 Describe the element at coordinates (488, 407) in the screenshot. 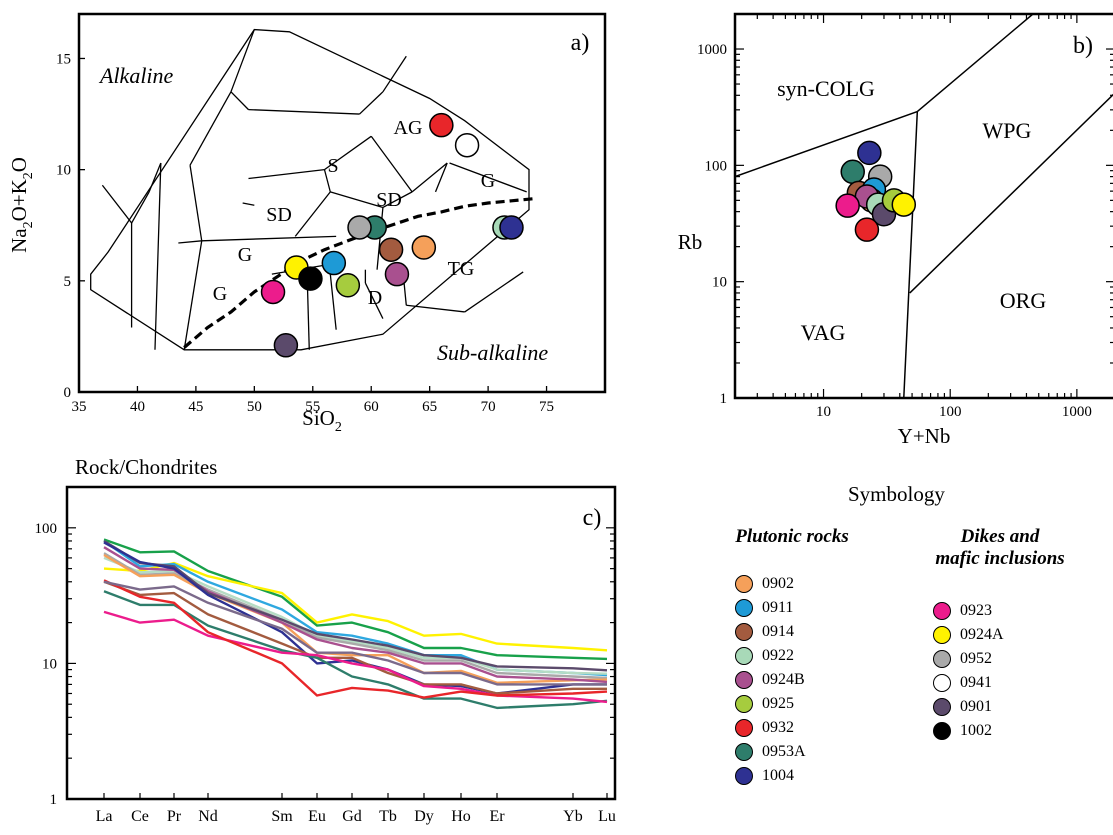

I see `panel-a-x-tick-label: 70` at that location.